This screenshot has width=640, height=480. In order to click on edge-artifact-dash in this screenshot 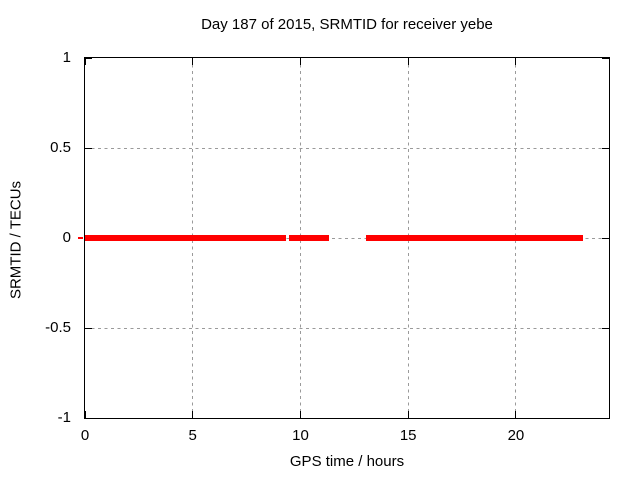, I will do `click(80, 238)`.